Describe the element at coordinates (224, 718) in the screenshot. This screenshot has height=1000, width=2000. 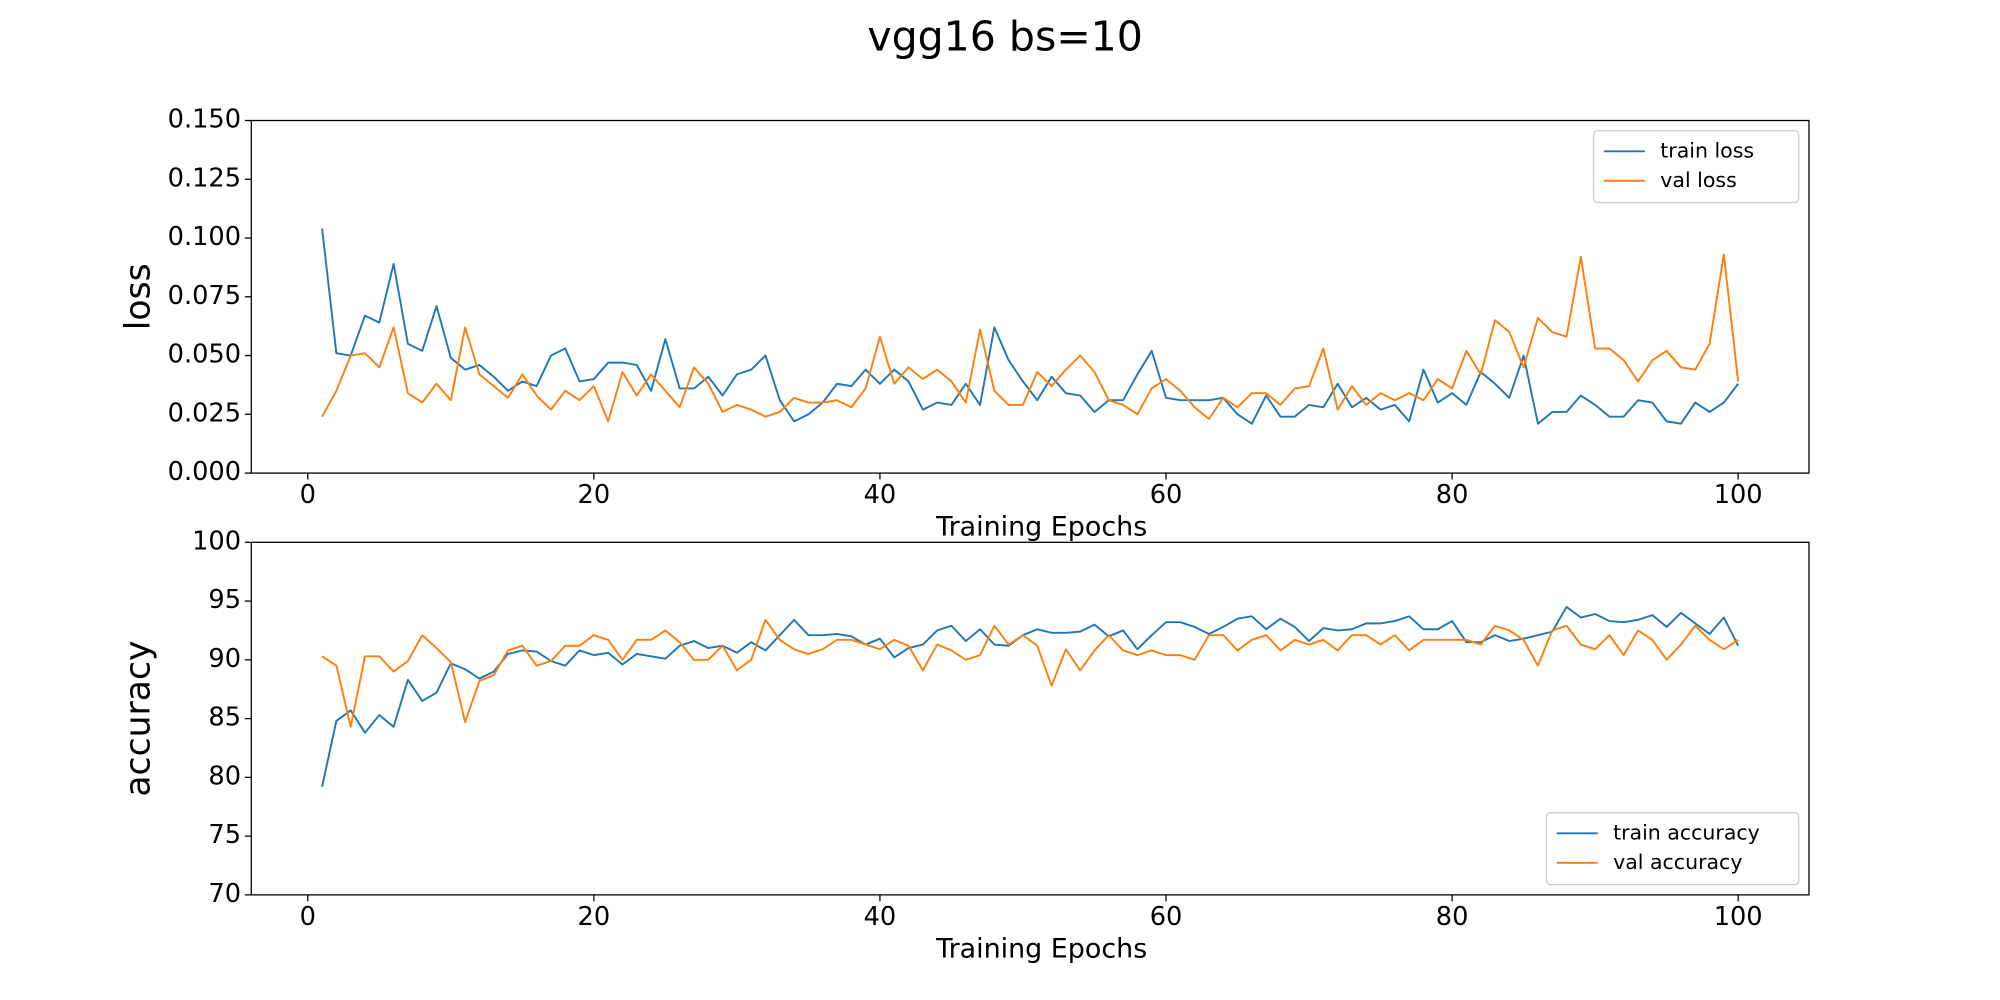
I see `y-tick-label: 85` at that location.